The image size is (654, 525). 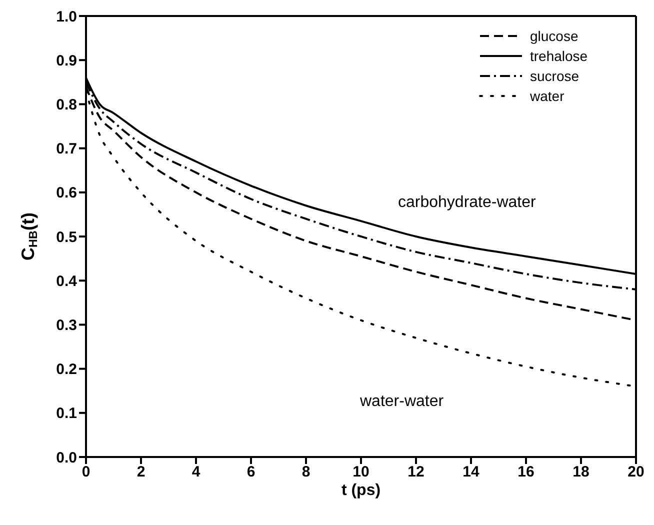 What do you see at coordinates (555, 76) in the screenshot?
I see `legend-label: sucrose` at bounding box center [555, 76].